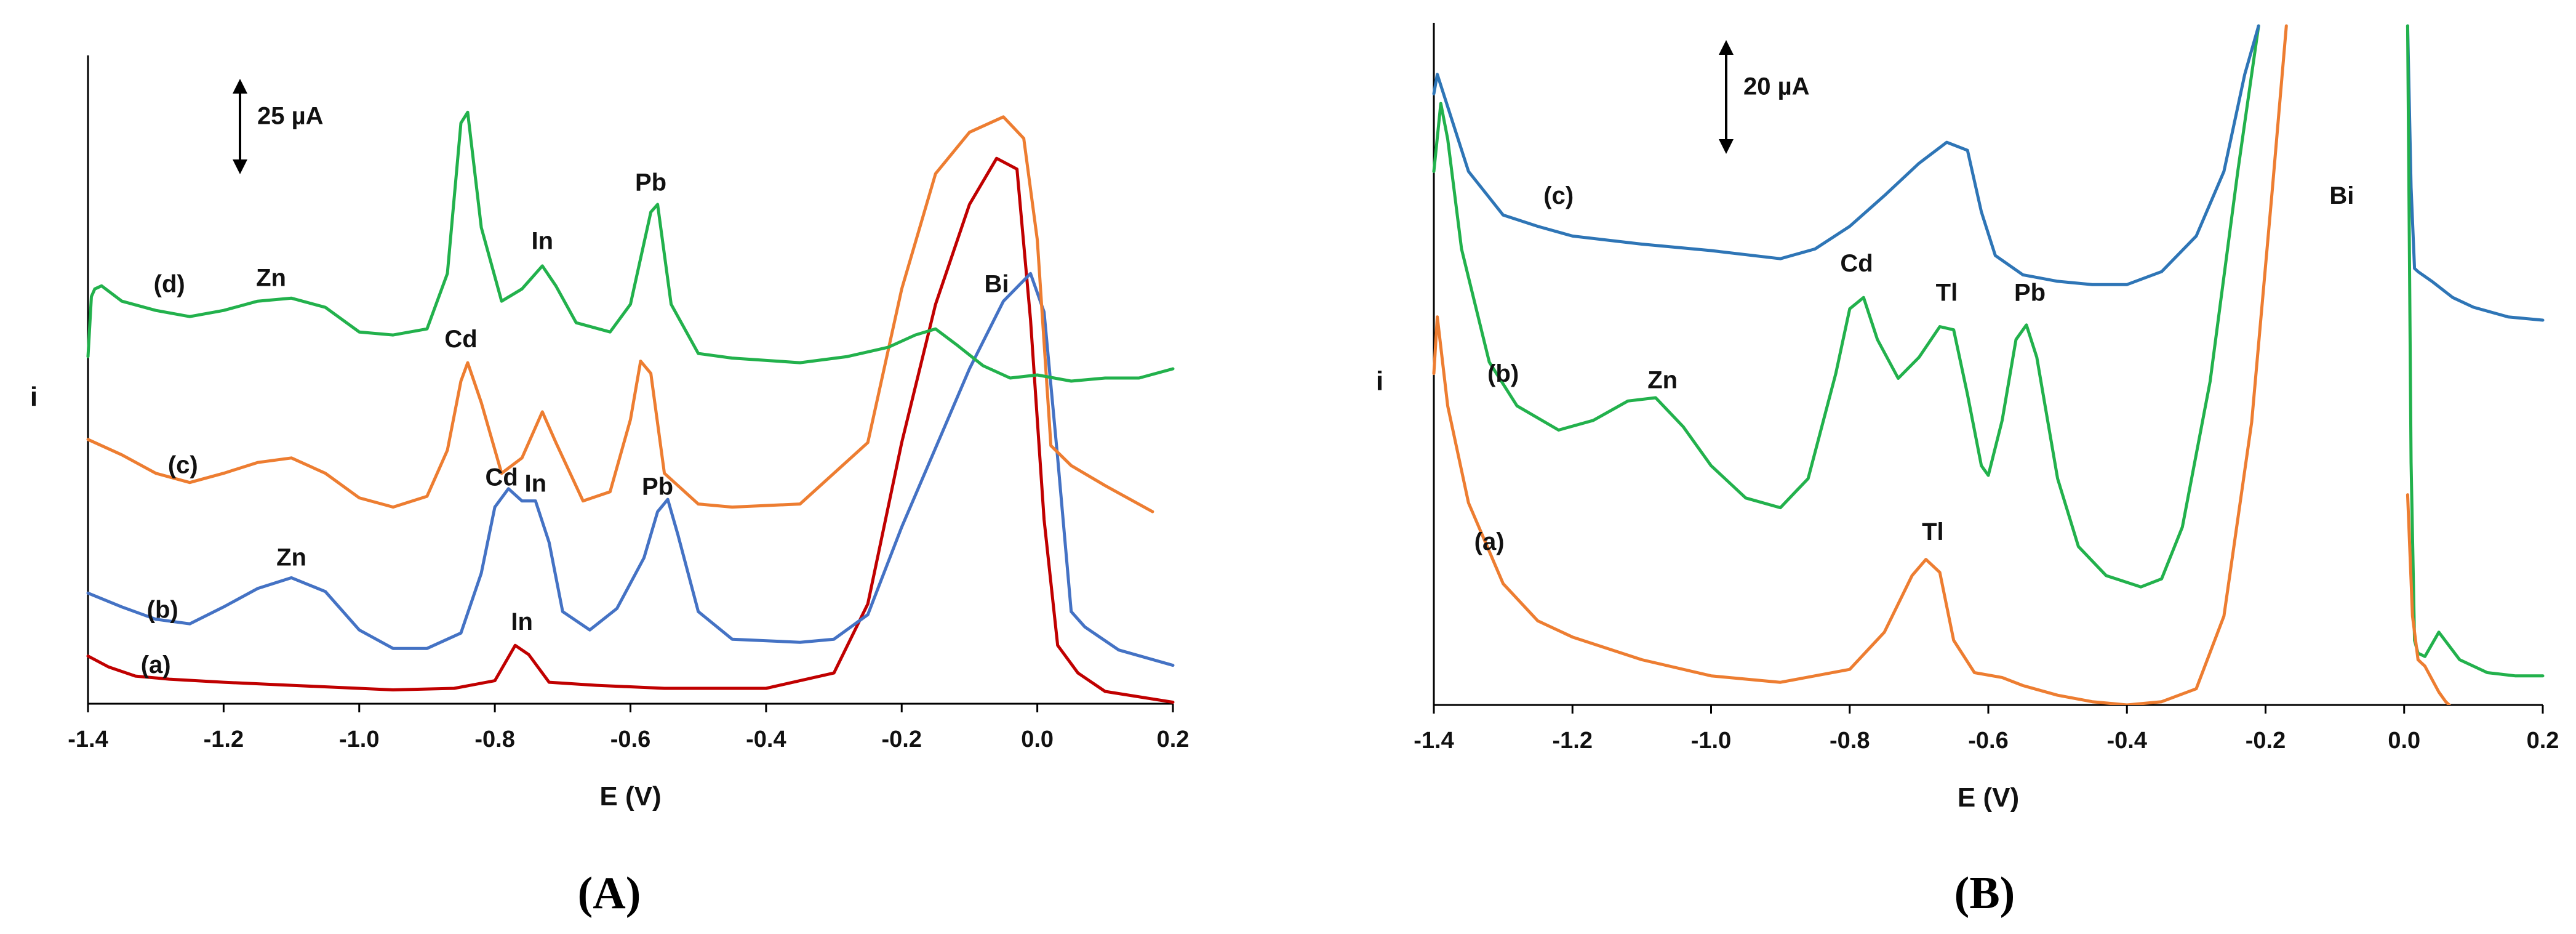 This screenshot has height=934, width=2576. I want to click on curve-annotation: (d), so click(169, 283).